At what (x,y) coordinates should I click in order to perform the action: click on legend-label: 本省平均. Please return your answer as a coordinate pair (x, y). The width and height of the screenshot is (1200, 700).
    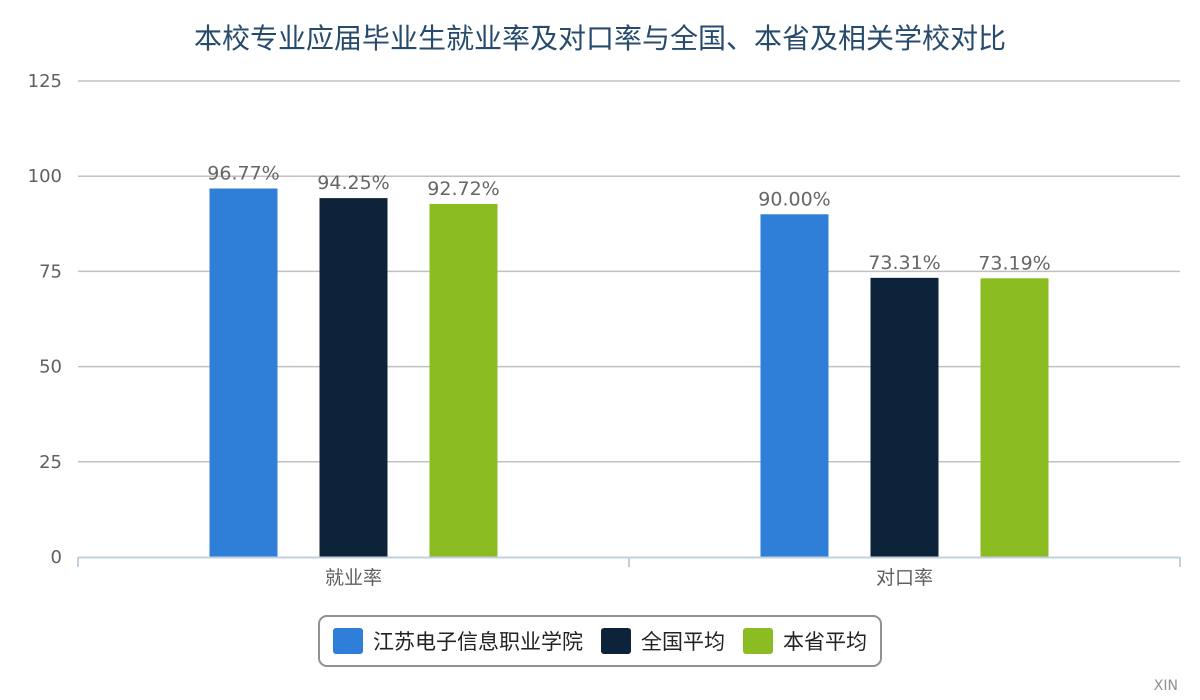
    Looking at the image, I should click on (825, 642).